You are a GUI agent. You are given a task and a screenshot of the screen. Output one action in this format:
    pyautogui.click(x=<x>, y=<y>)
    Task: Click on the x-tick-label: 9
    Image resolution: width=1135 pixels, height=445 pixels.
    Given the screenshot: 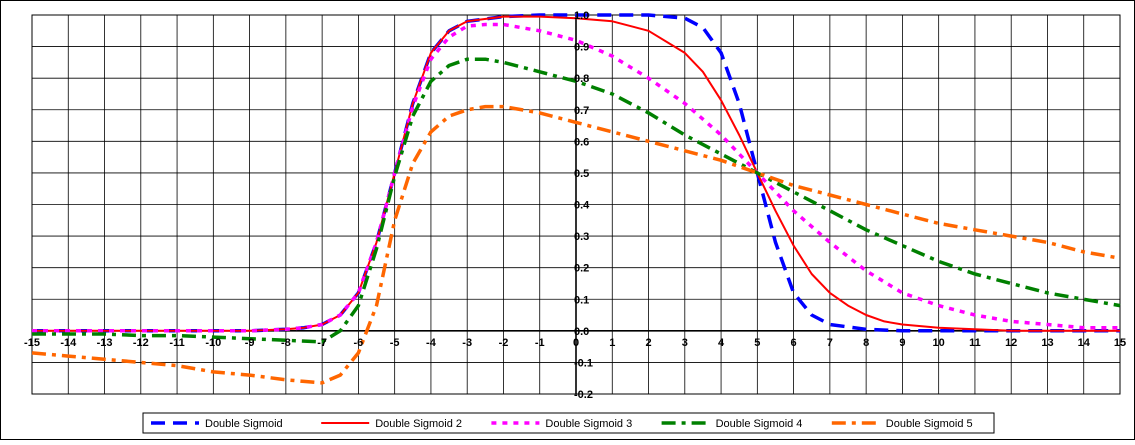 What is the action you would take?
    pyautogui.click(x=902, y=343)
    